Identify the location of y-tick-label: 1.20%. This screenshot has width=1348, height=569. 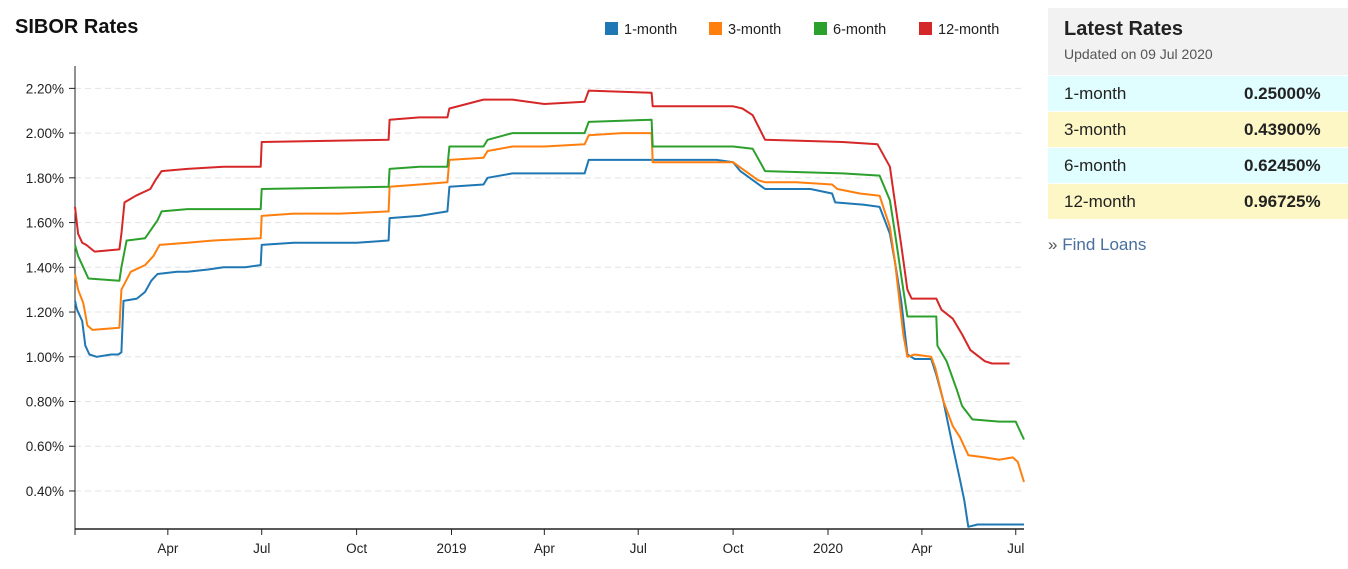
(45, 312).